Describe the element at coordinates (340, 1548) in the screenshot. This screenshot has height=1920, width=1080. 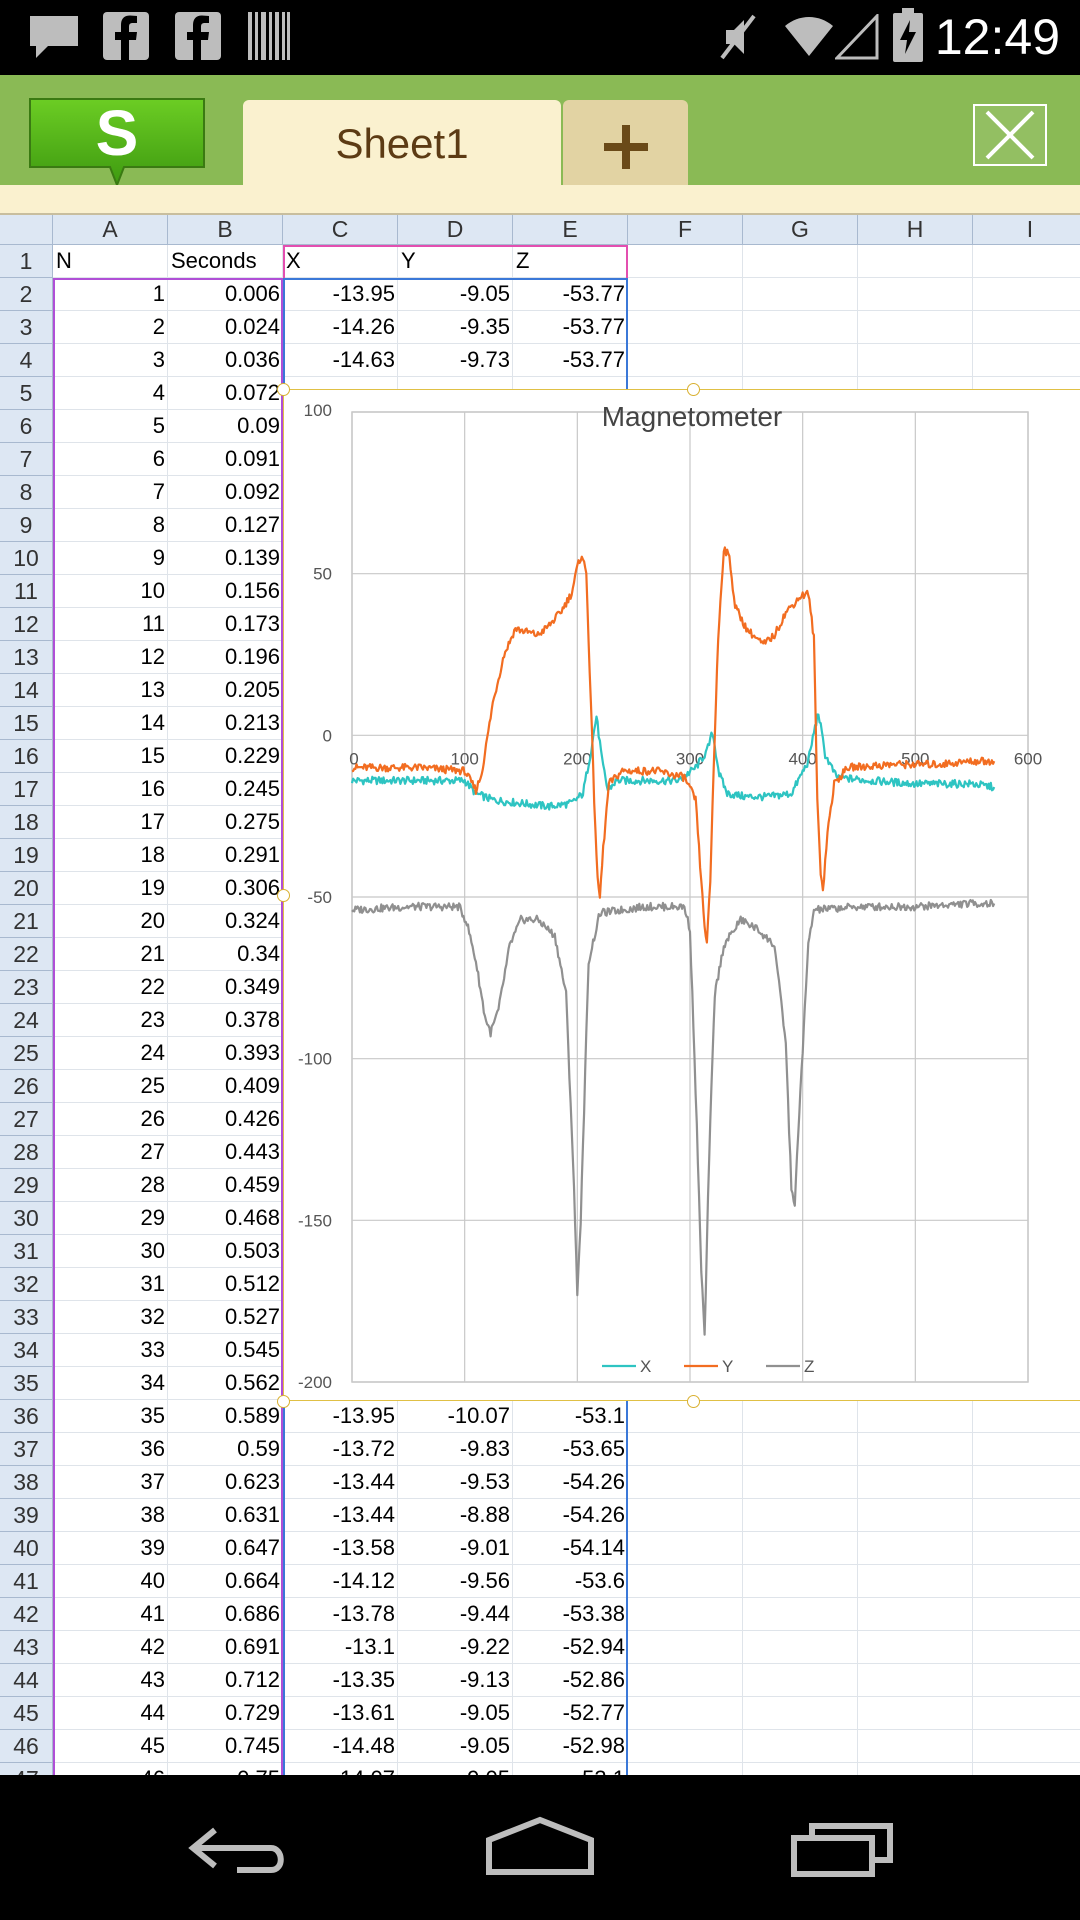
I see `cell: -13.58` at that location.